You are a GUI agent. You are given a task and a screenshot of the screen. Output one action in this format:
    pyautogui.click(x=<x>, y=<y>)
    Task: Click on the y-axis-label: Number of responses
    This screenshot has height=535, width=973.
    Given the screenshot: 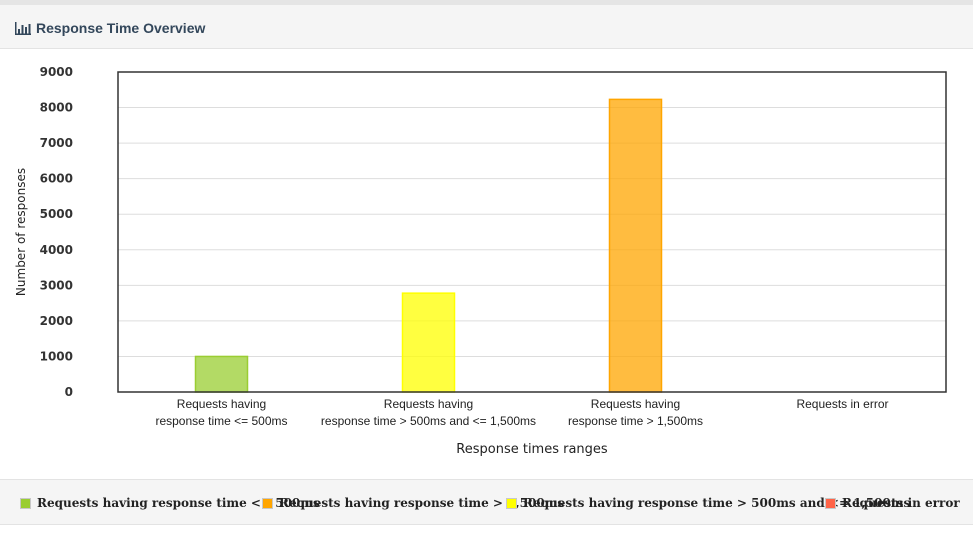 What is the action you would take?
    pyautogui.click(x=21, y=232)
    